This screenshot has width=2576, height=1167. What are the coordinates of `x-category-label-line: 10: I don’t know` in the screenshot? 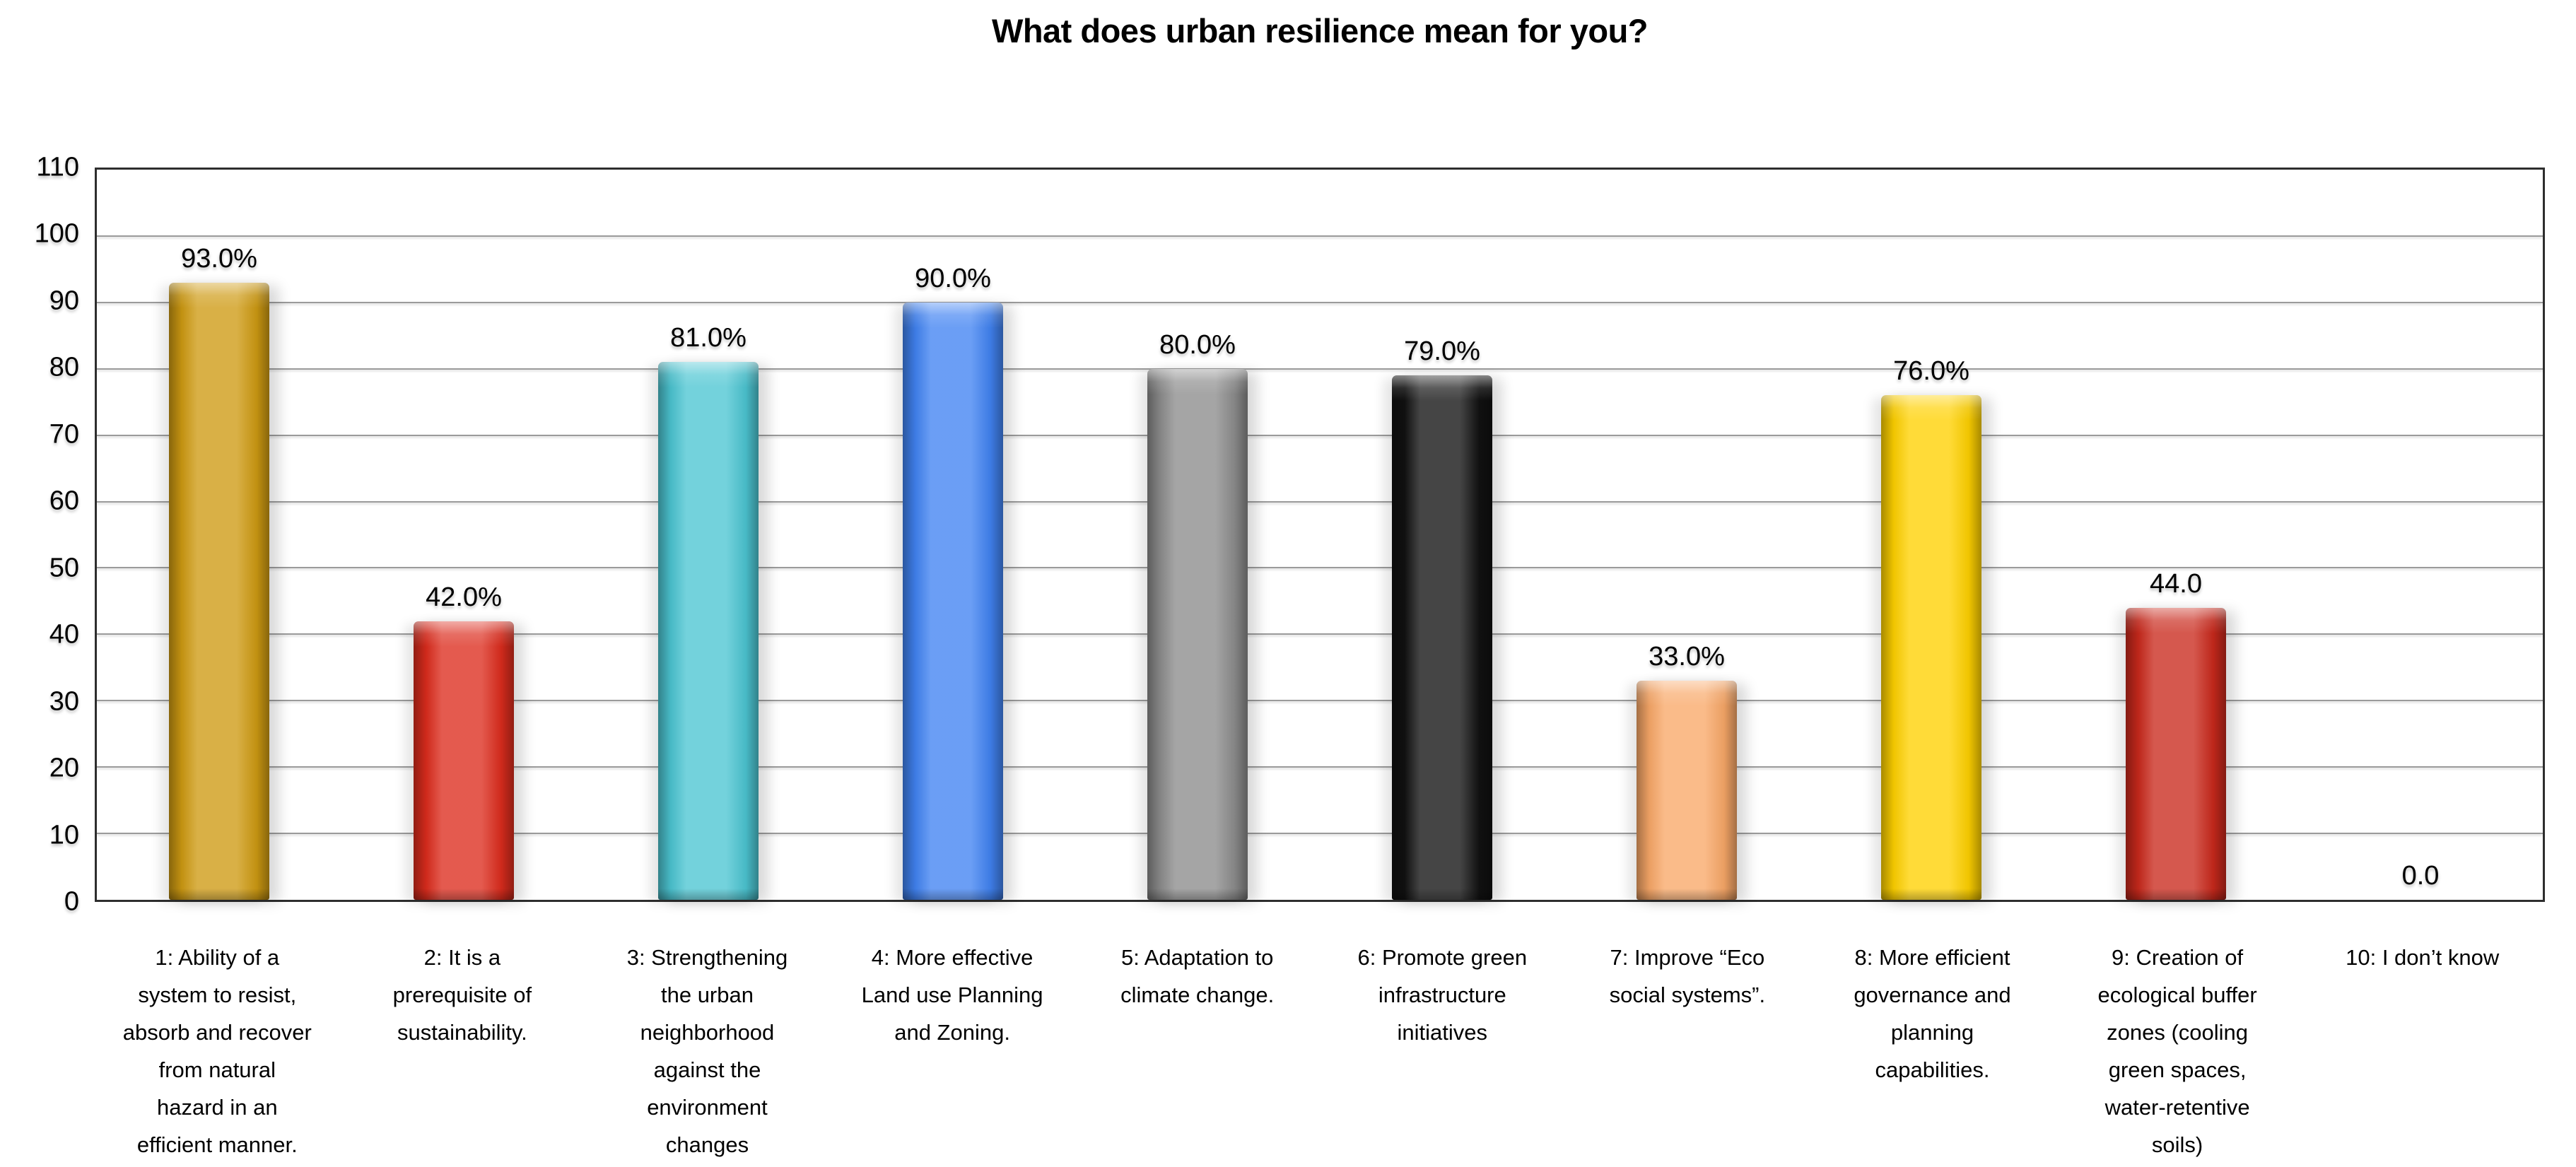 It's located at (2423, 957).